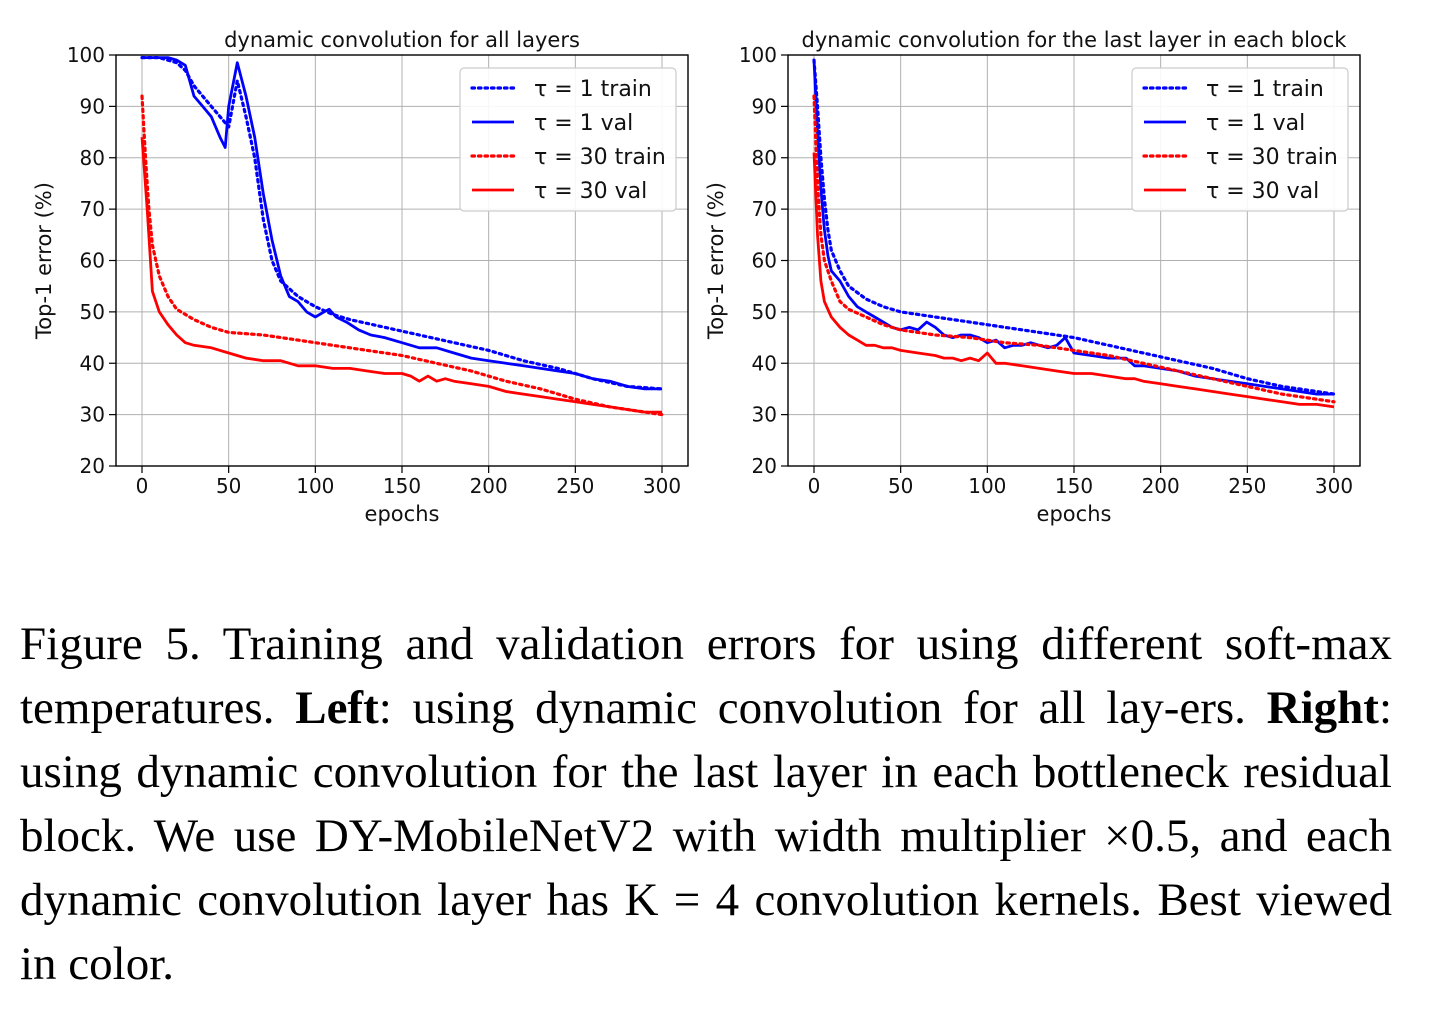  I want to click on chart1-xtick-label: 250, so click(575, 486).